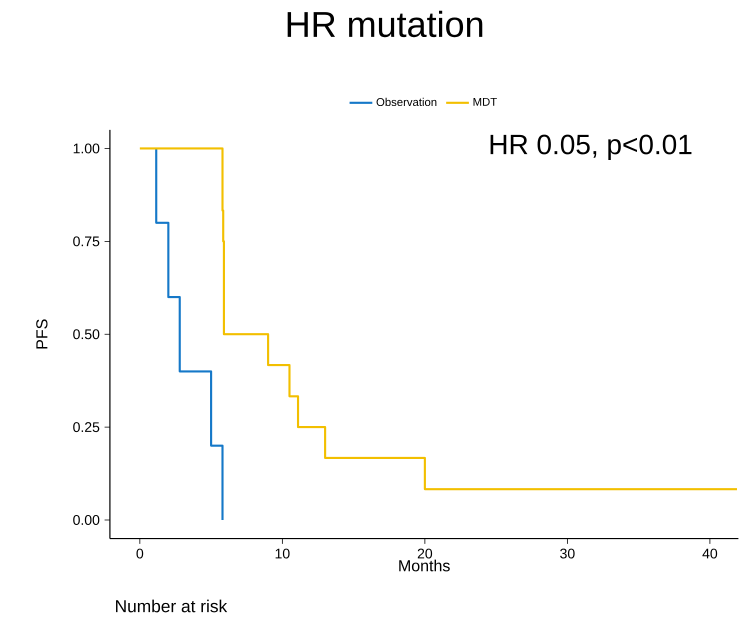 This screenshot has height=619, width=739. I want to click on x-tick-label: 10, so click(283, 553).